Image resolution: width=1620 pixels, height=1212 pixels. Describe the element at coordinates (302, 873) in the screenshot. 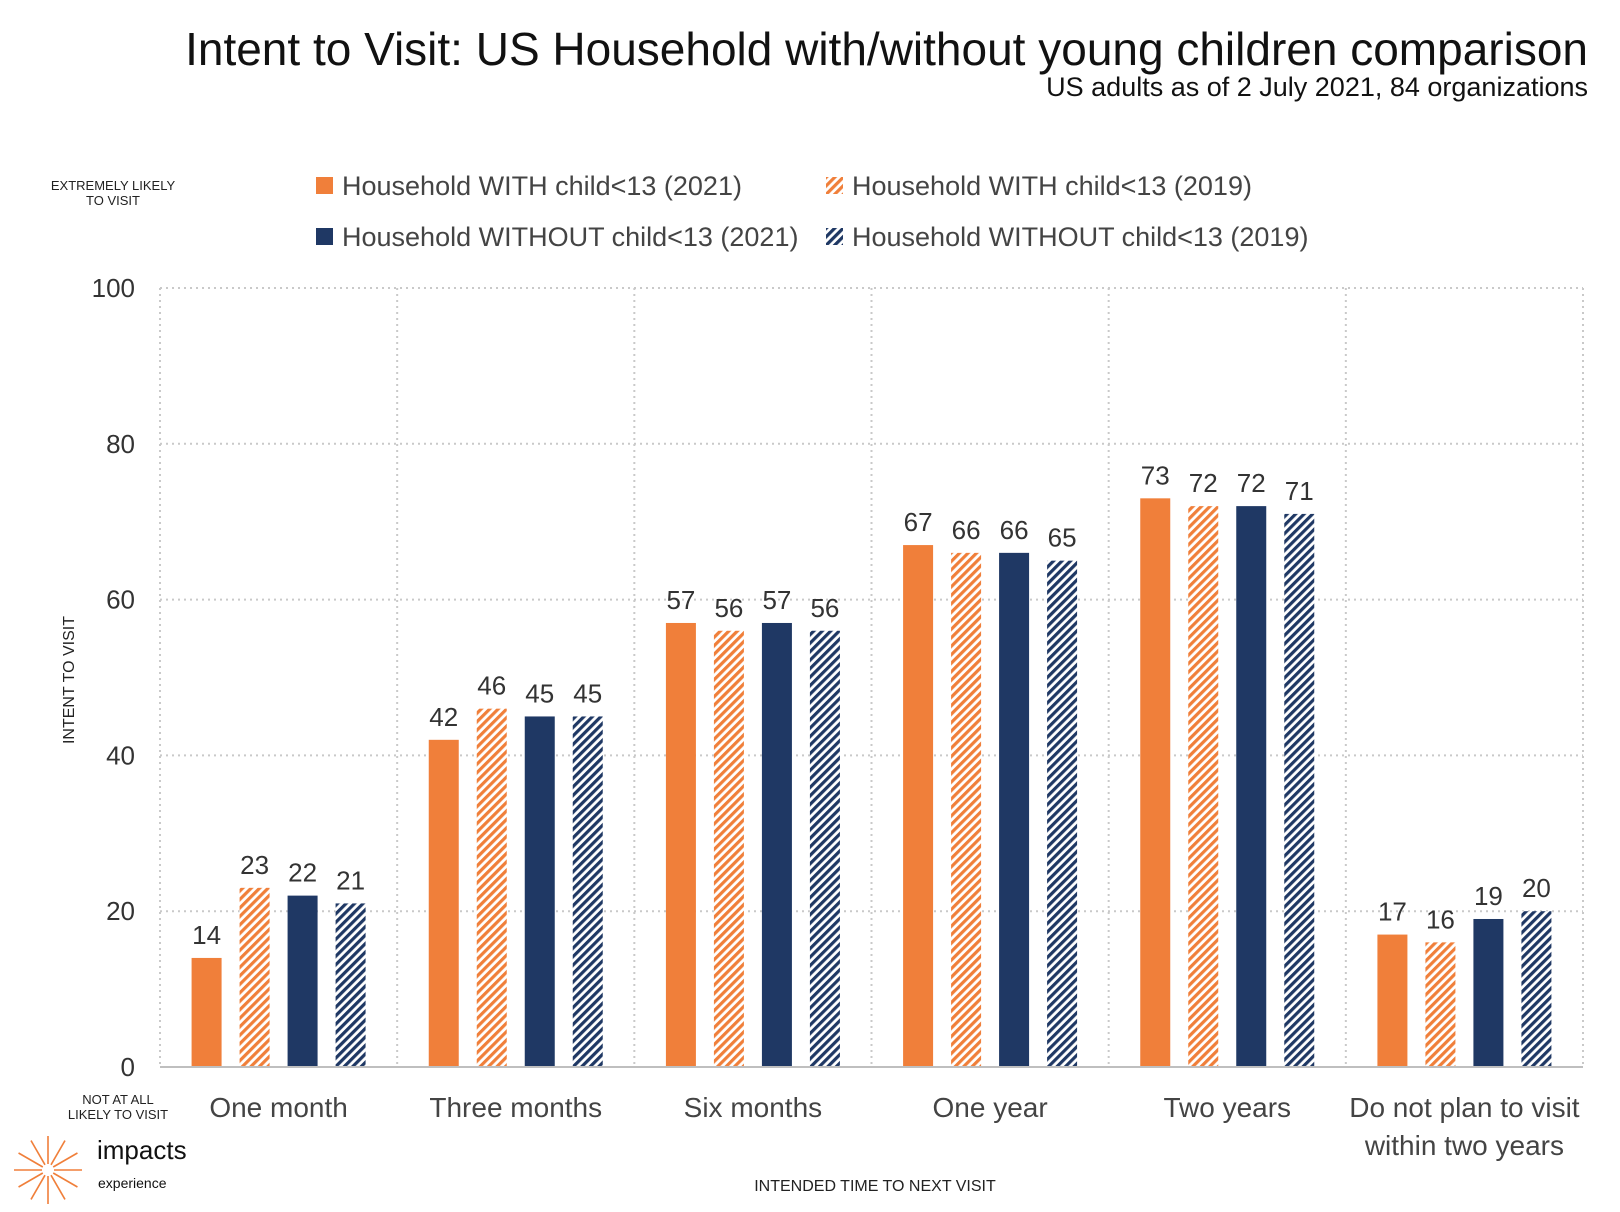

I see `data-label: 22` at that location.